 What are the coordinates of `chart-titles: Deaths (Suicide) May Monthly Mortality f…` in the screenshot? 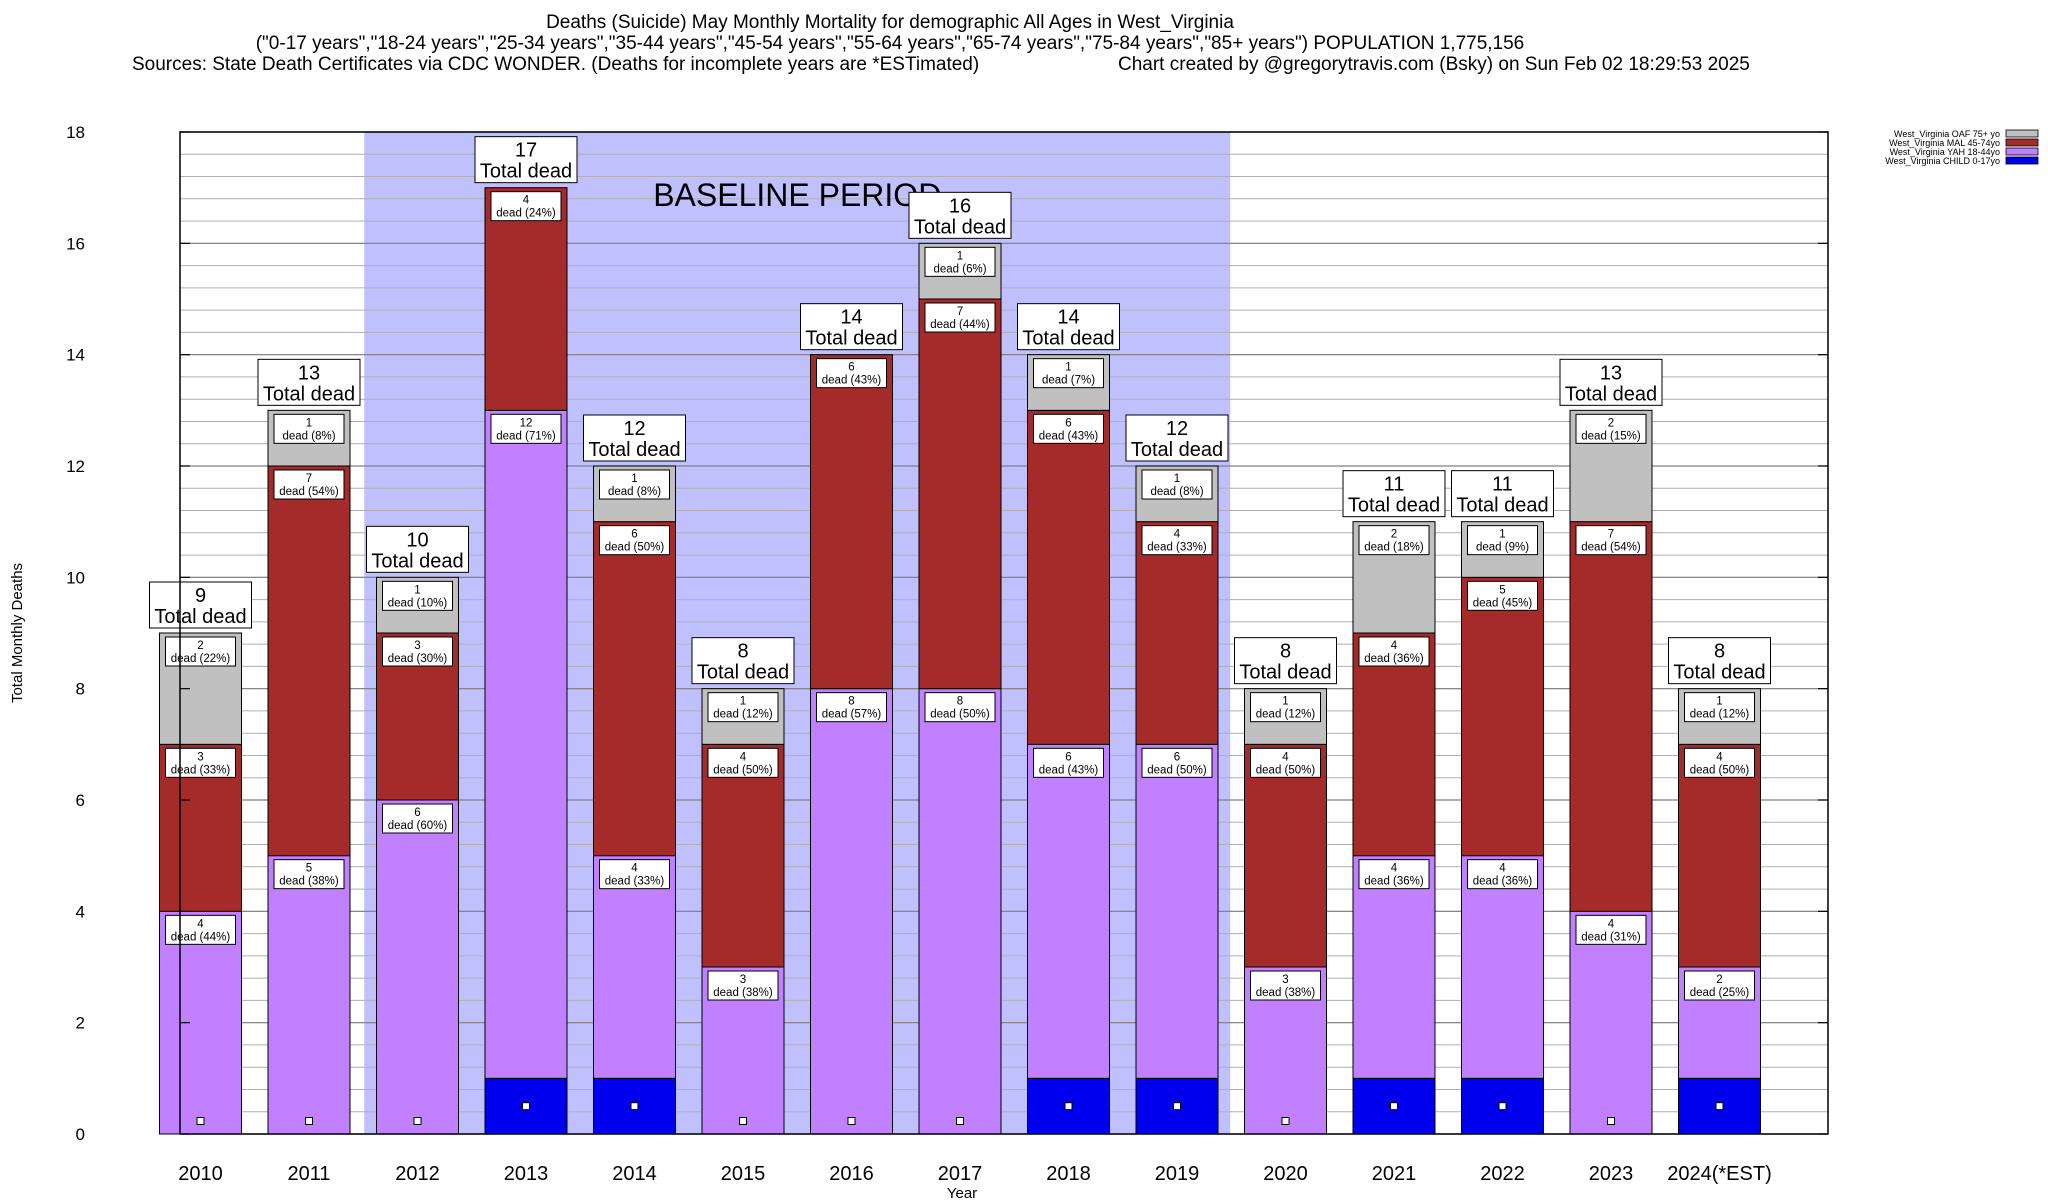 It's located at (890, 43).